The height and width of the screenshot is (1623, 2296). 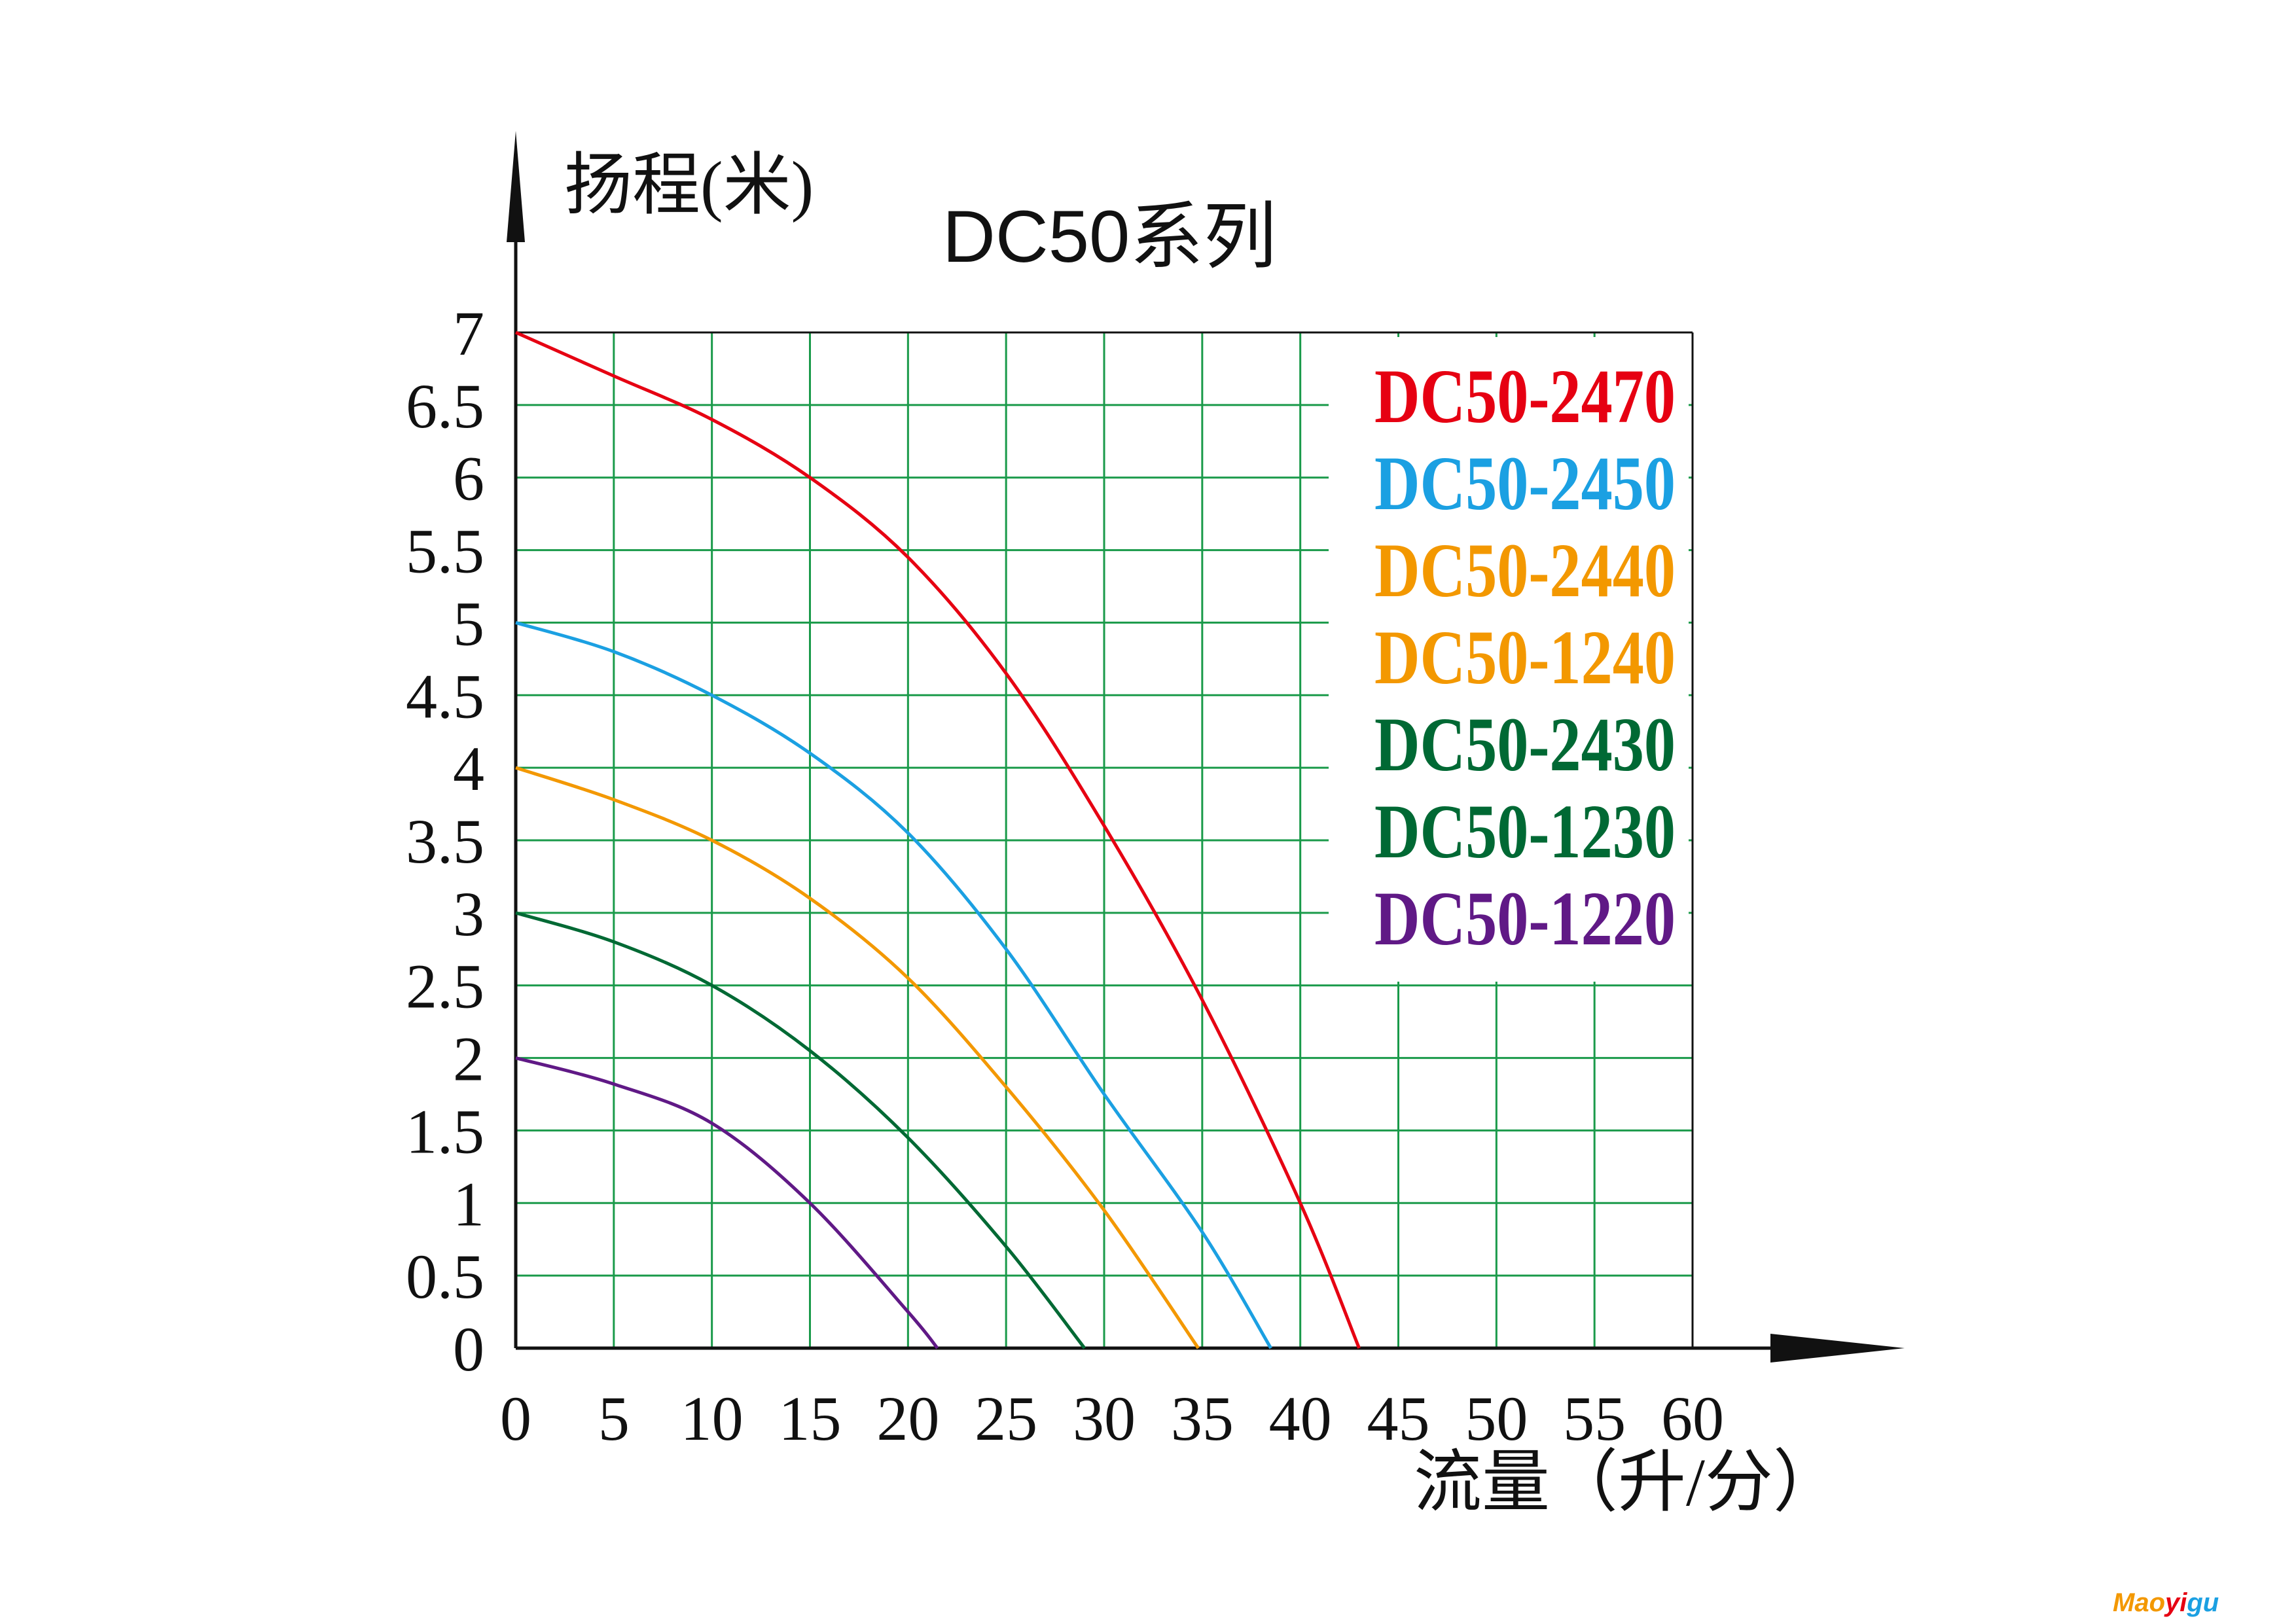 What do you see at coordinates (468, 914) in the screenshot?
I see `y-tick-label: 3` at bounding box center [468, 914].